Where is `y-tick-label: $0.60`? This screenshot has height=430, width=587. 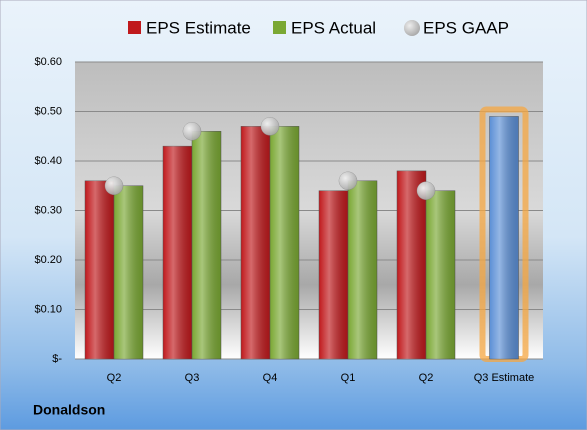 y-tick-label: $0.60 is located at coordinates (48, 62).